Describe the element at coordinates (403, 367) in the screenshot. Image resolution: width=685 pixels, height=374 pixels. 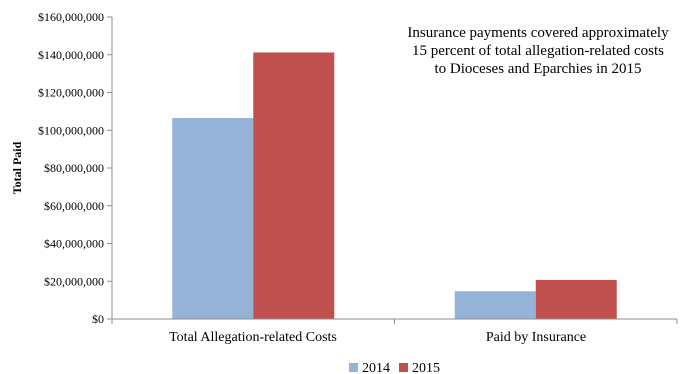
I see `legend-swatch-2015` at that location.